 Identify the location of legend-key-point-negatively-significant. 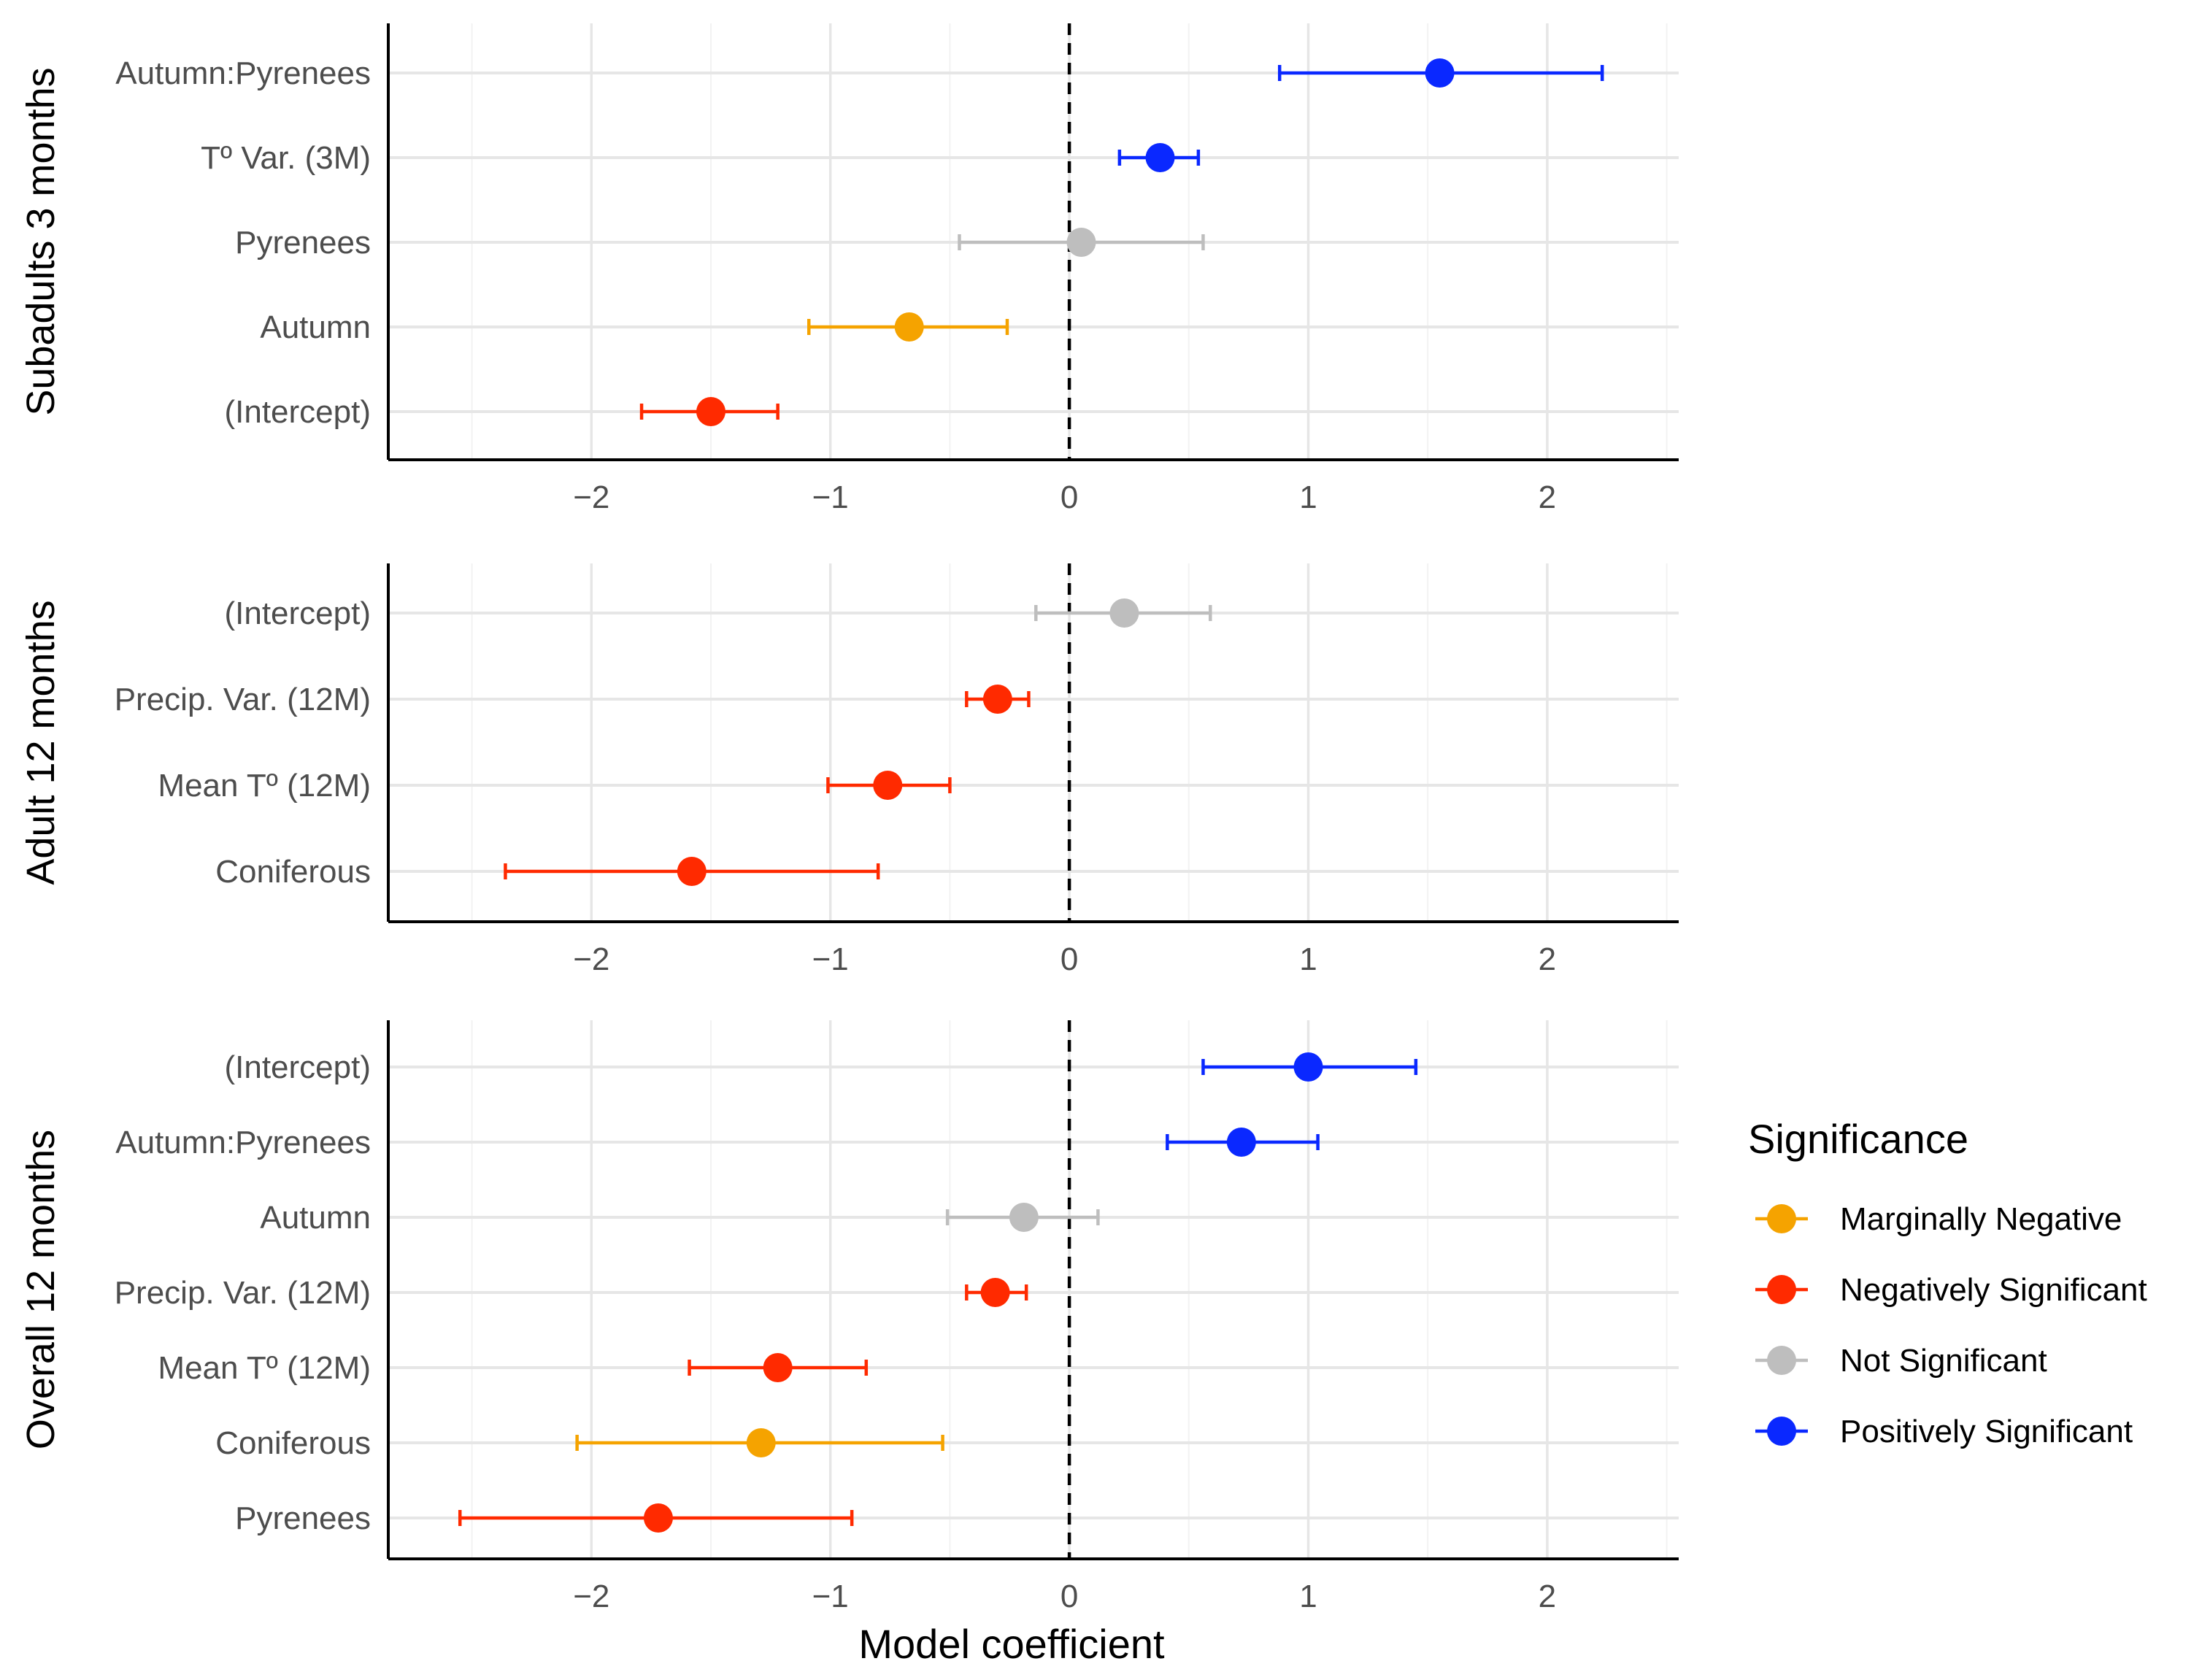
(1781, 1289).